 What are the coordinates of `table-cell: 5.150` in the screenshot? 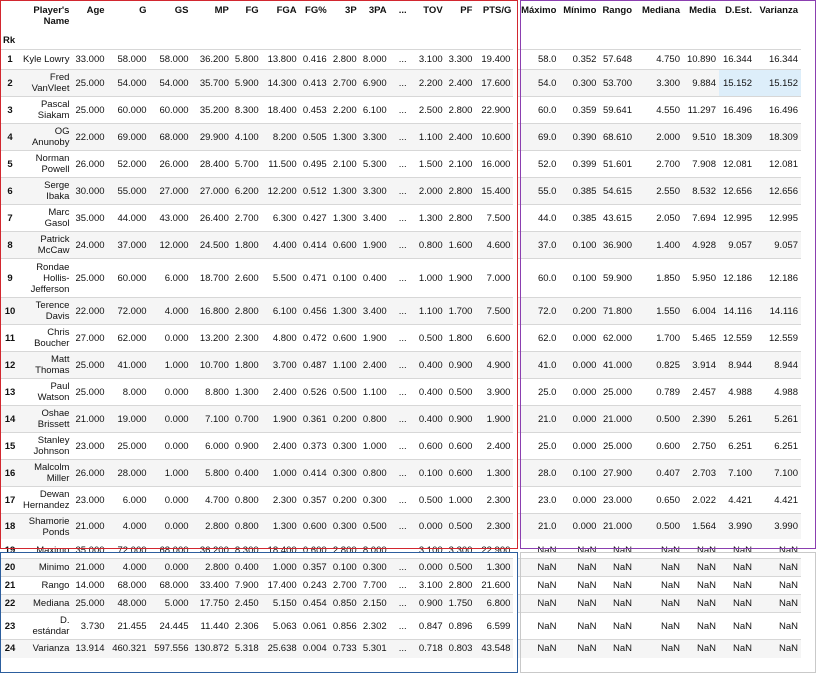 It's located at (280, 603).